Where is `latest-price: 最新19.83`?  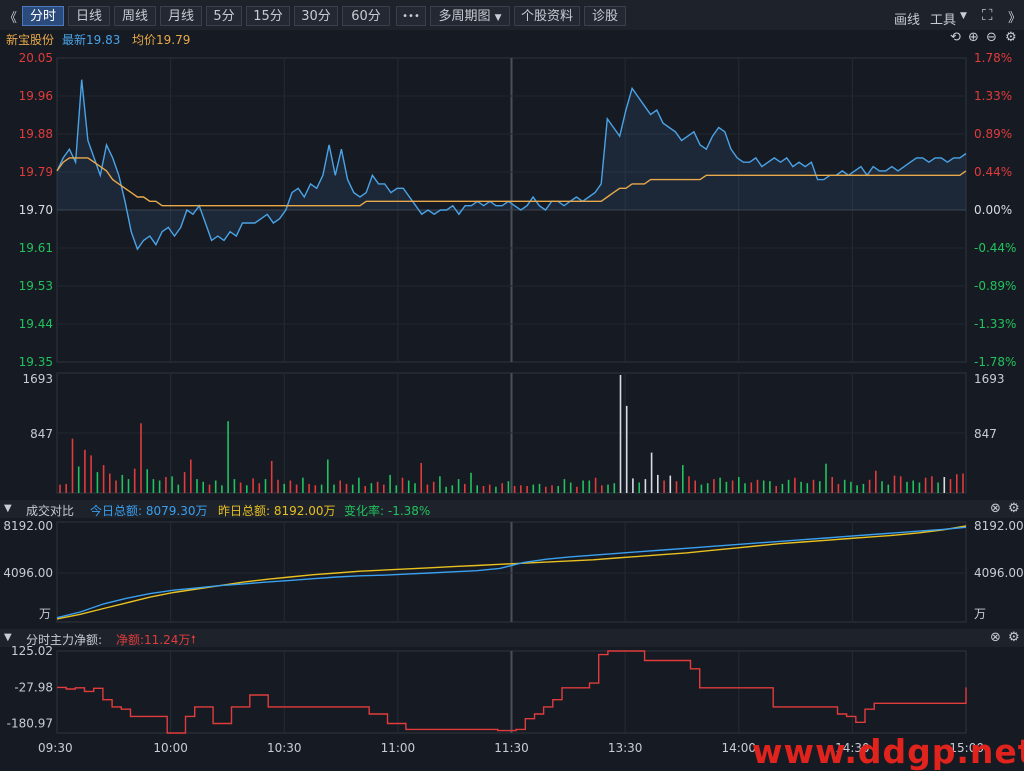
latest-price: 最新19.83 is located at coordinates (91, 40).